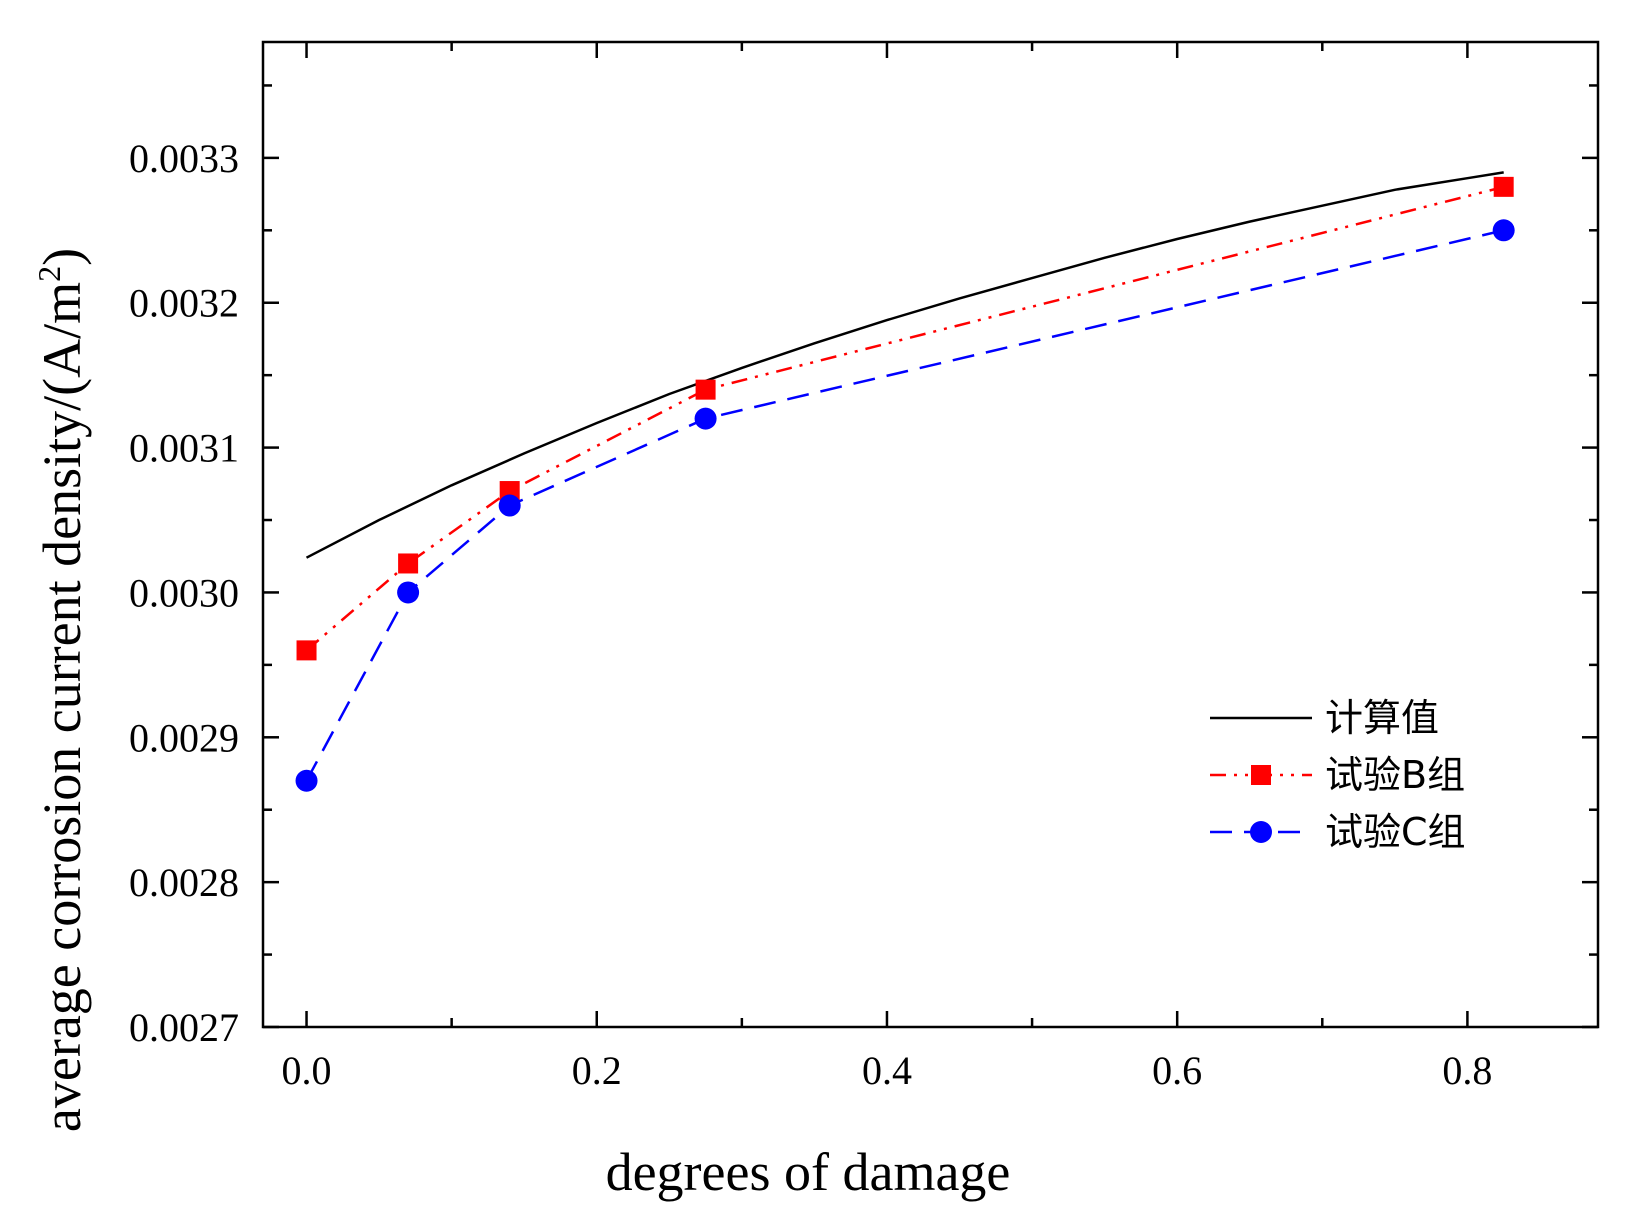 This screenshot has width=1630, height=1219. I want to click on y-axis-title-close: ), so click(62, 257).